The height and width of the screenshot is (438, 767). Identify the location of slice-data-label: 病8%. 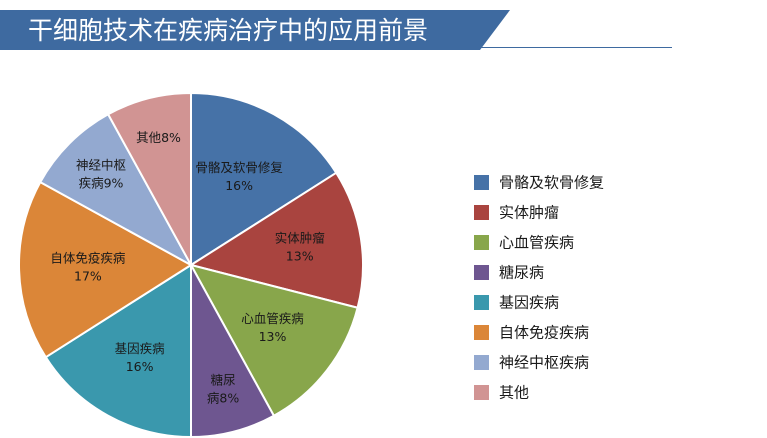
(223, 397).